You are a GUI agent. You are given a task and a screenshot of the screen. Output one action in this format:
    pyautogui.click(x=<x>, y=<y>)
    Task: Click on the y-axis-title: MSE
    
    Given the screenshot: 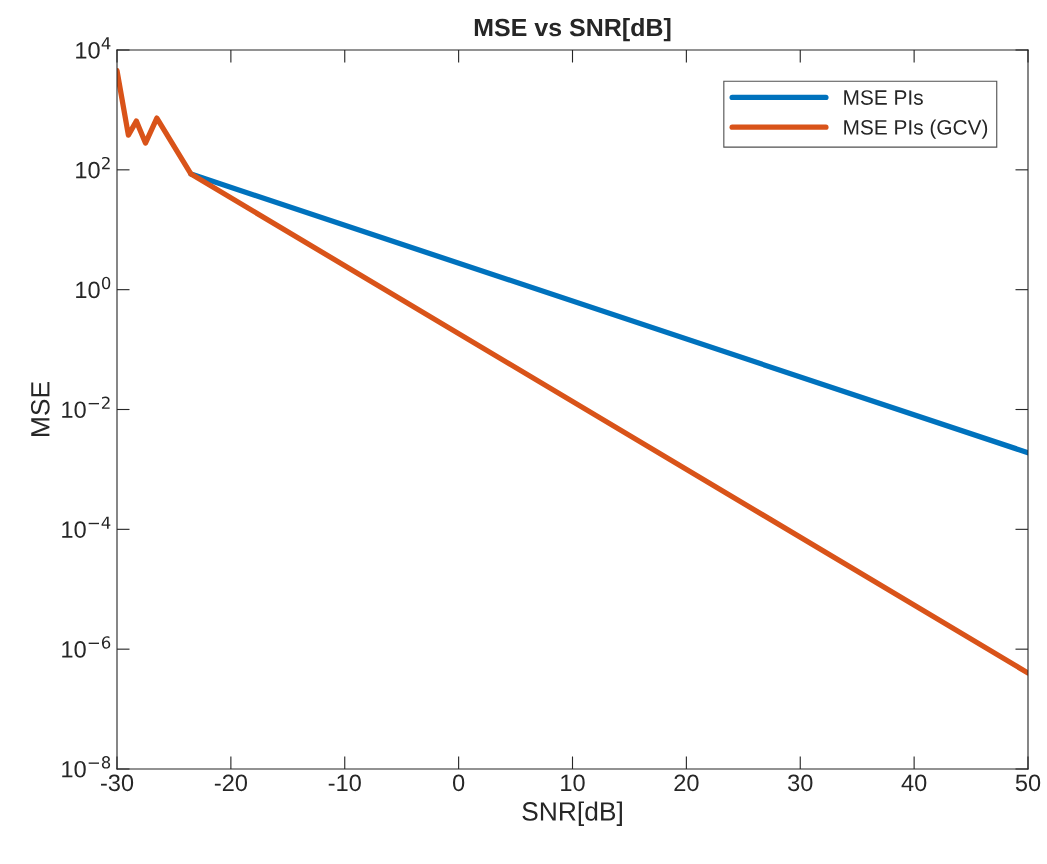 What is the action you would take?
    pyautogui.click(x=40, y=409)
    